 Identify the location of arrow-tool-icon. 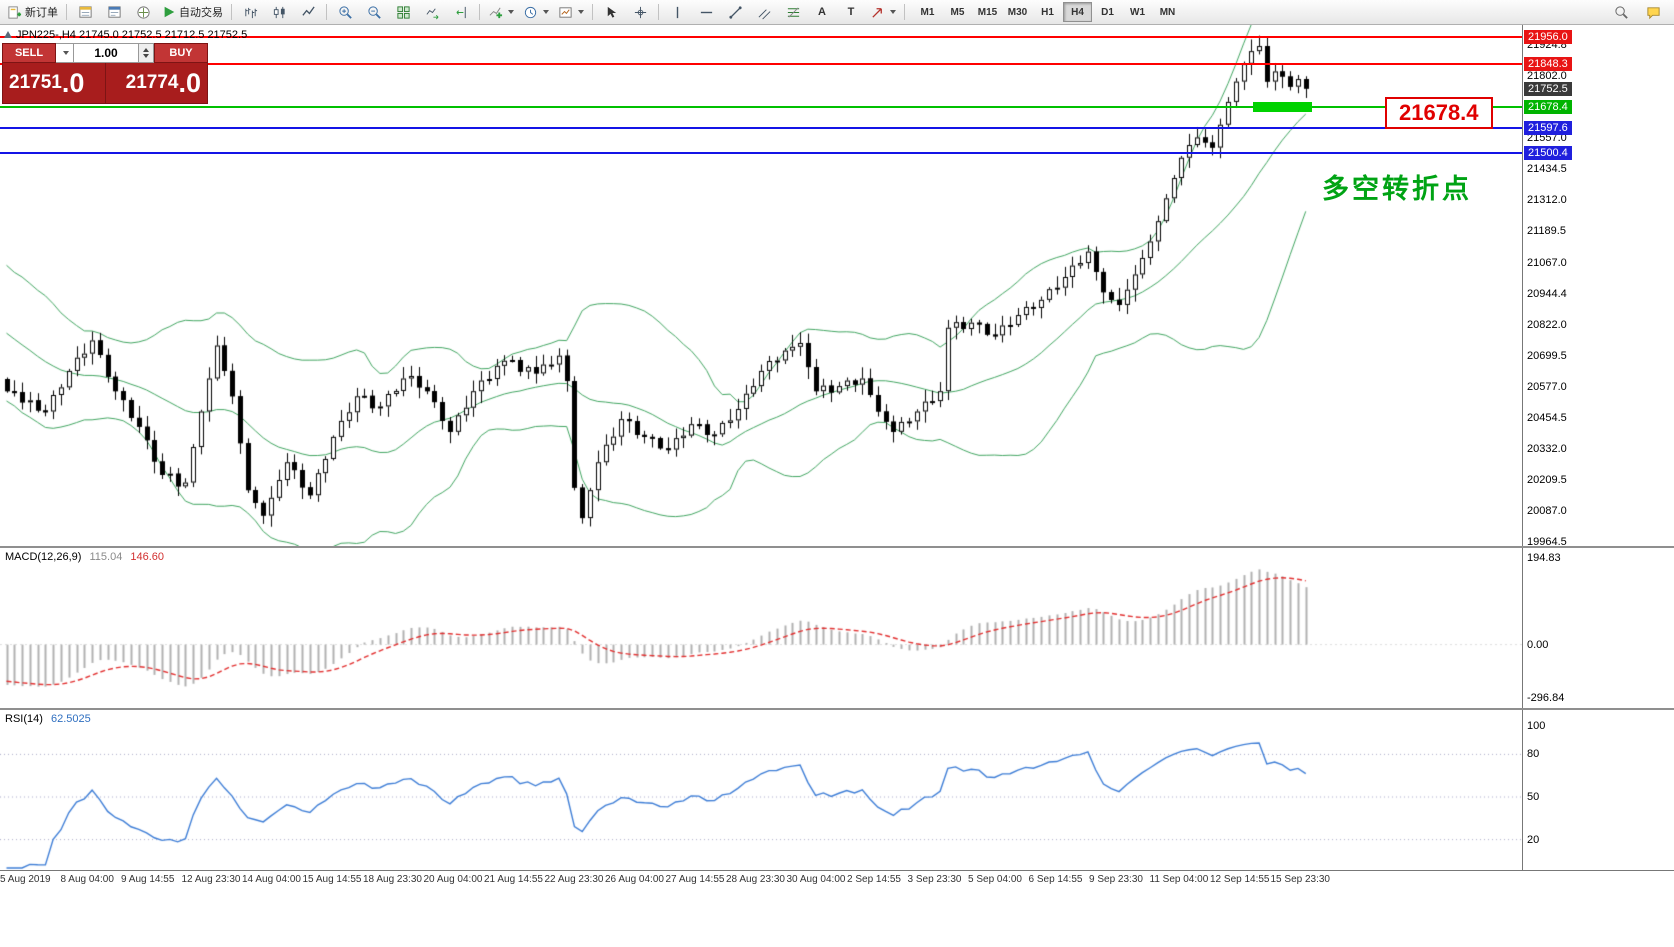
(877, 12).